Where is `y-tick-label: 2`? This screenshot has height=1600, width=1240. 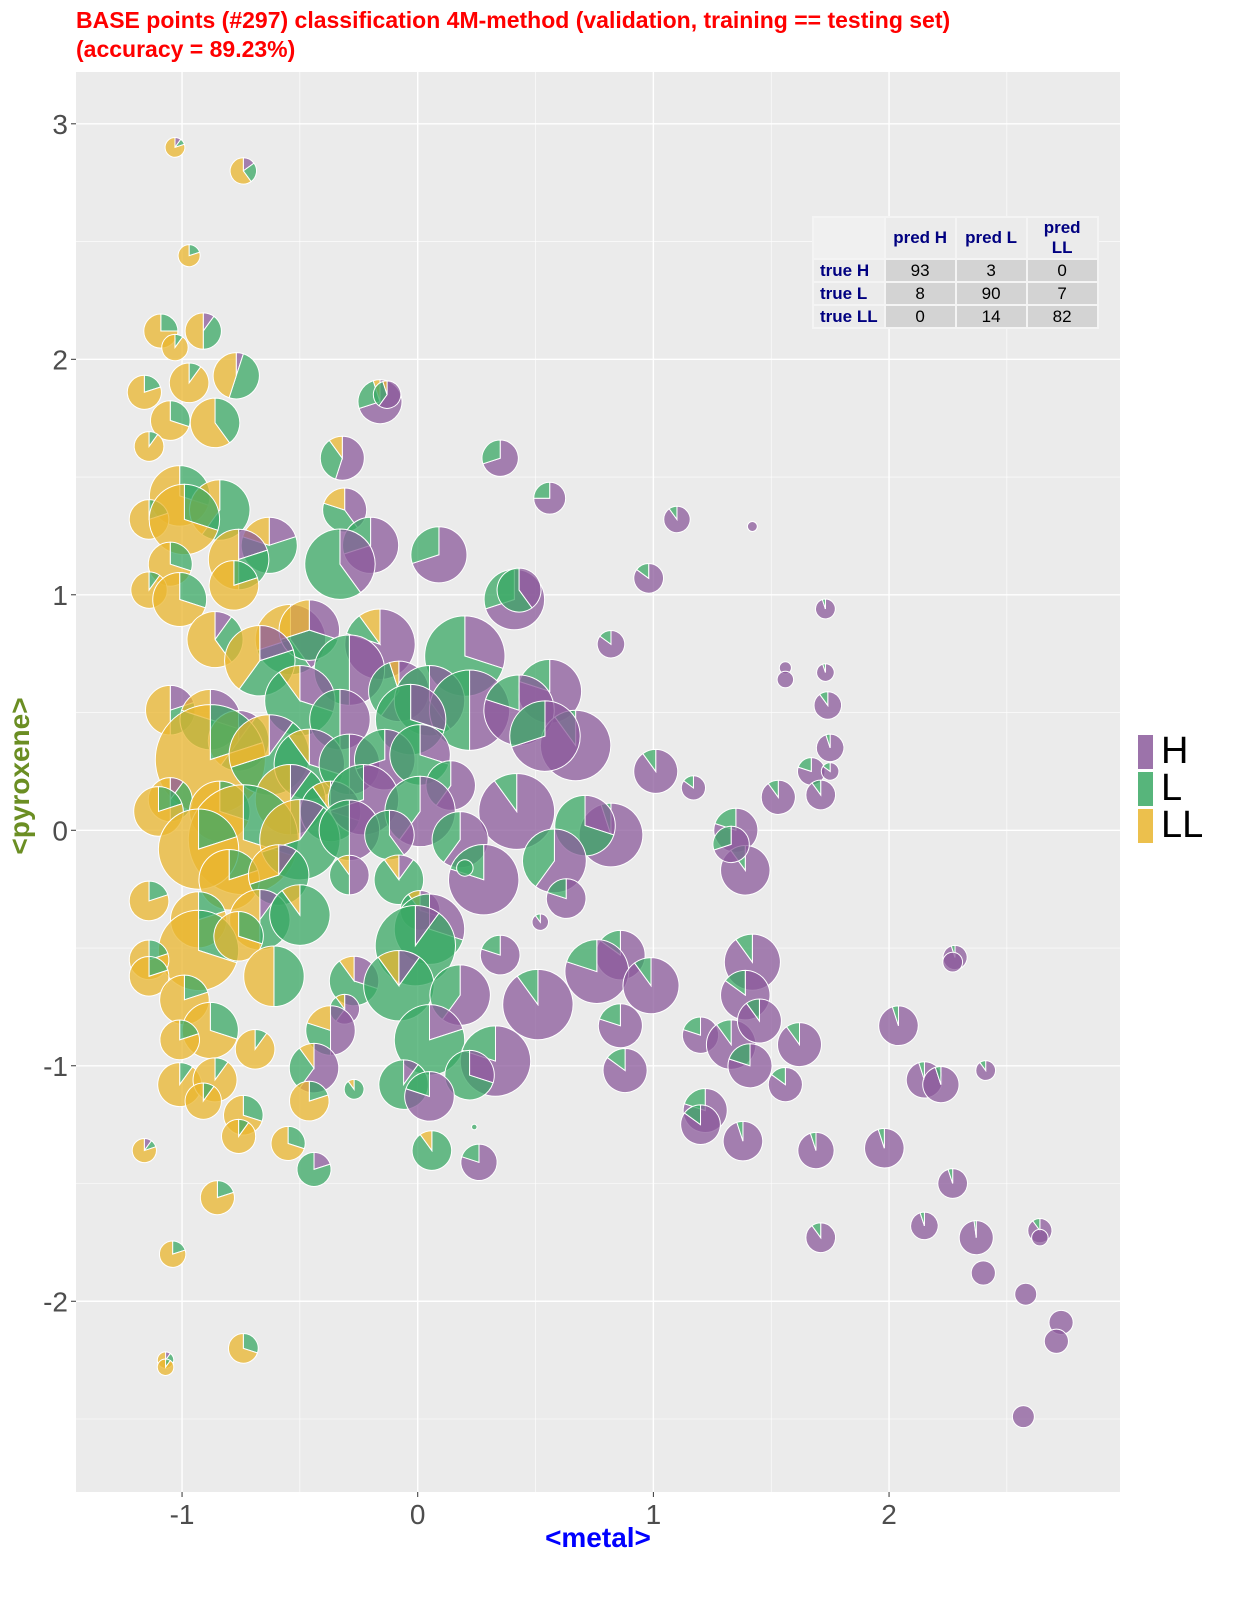
y-tick-label: 2 is located at coordinates (60, 359).